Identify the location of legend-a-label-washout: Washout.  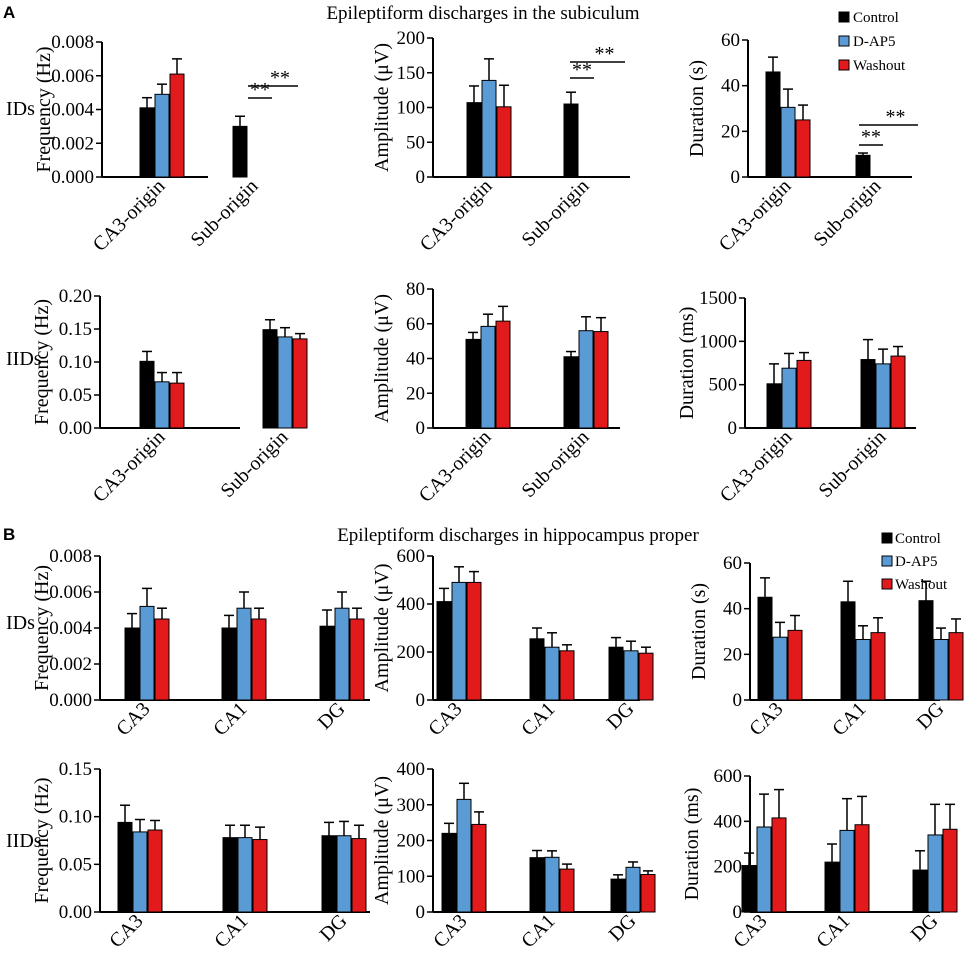
(879, 66).